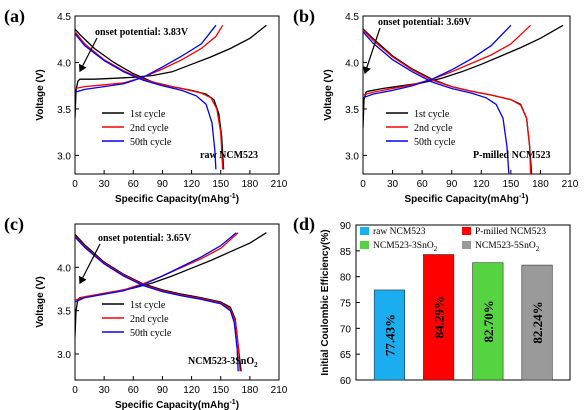 The height and width of the screenshot is (410, 584). Describe the element at coordinates (346, 278) in the screenshot. I see `y-tick-label: 80` at that location.